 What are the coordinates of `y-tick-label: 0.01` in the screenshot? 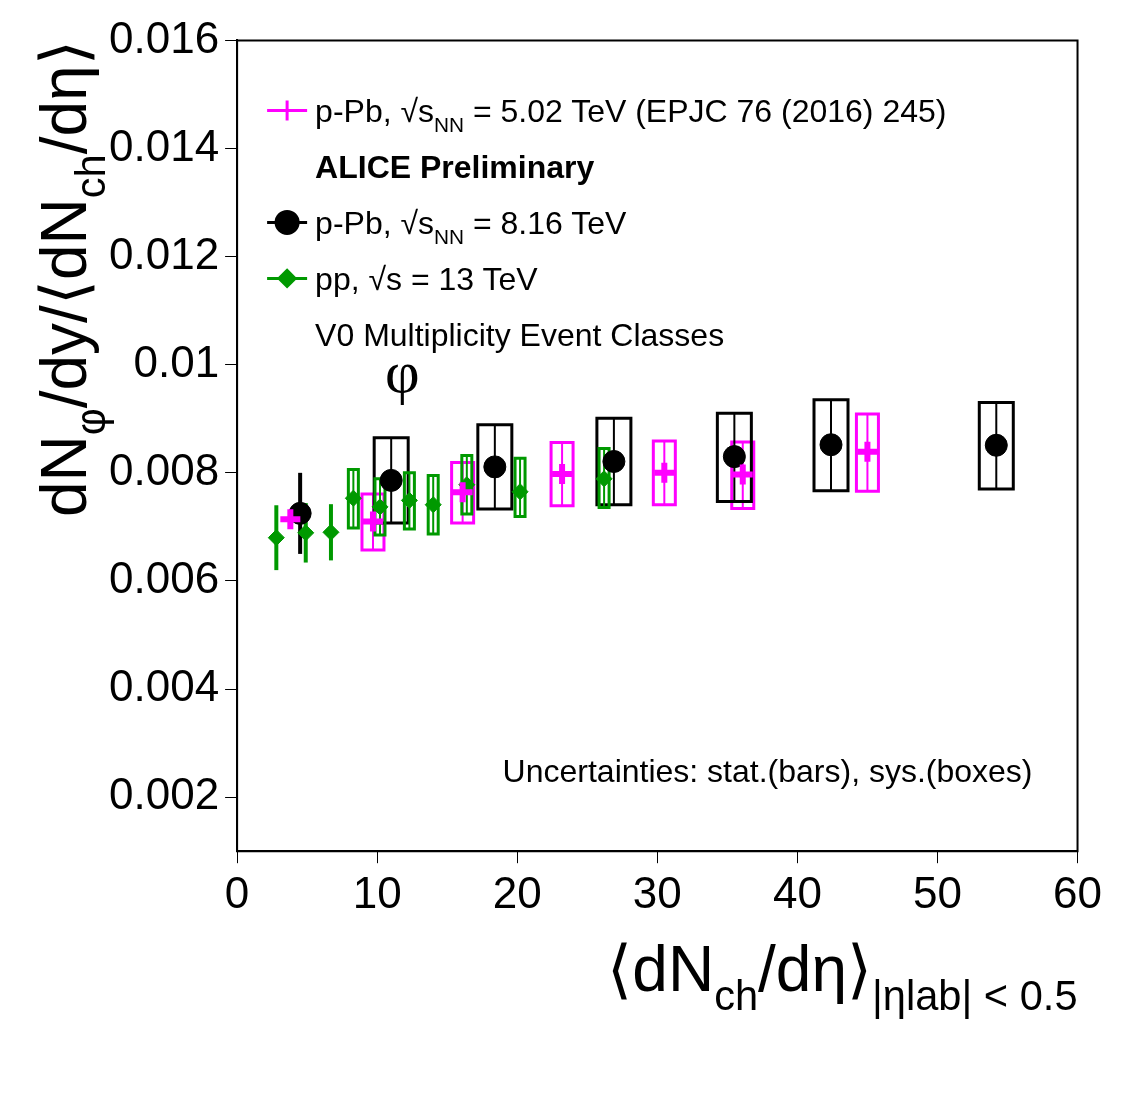 It's located at (176, 361).